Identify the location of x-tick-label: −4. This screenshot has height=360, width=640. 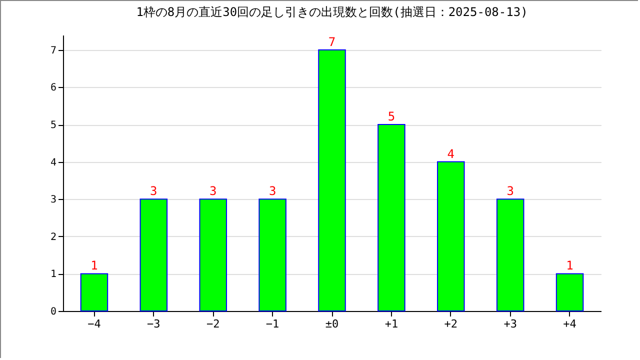
(95, 324).